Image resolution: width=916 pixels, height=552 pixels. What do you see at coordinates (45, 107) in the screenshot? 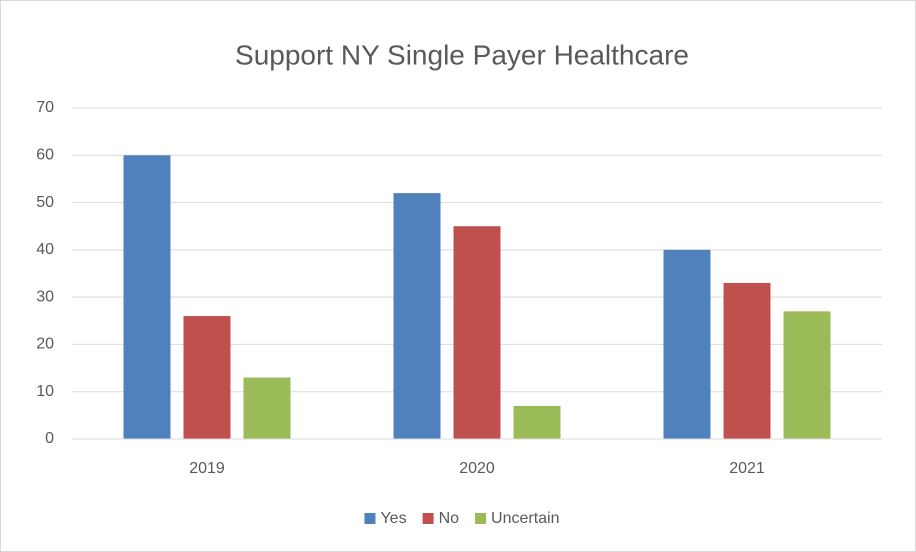
I see `y-tick-label: 70` at bounding box center [45, 107].